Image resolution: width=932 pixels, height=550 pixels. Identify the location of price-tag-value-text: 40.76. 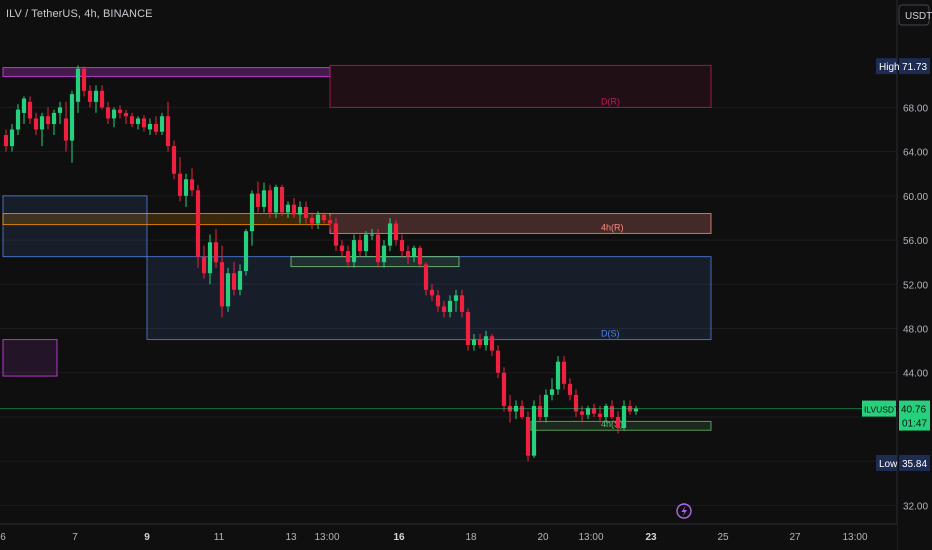
(913, 410).